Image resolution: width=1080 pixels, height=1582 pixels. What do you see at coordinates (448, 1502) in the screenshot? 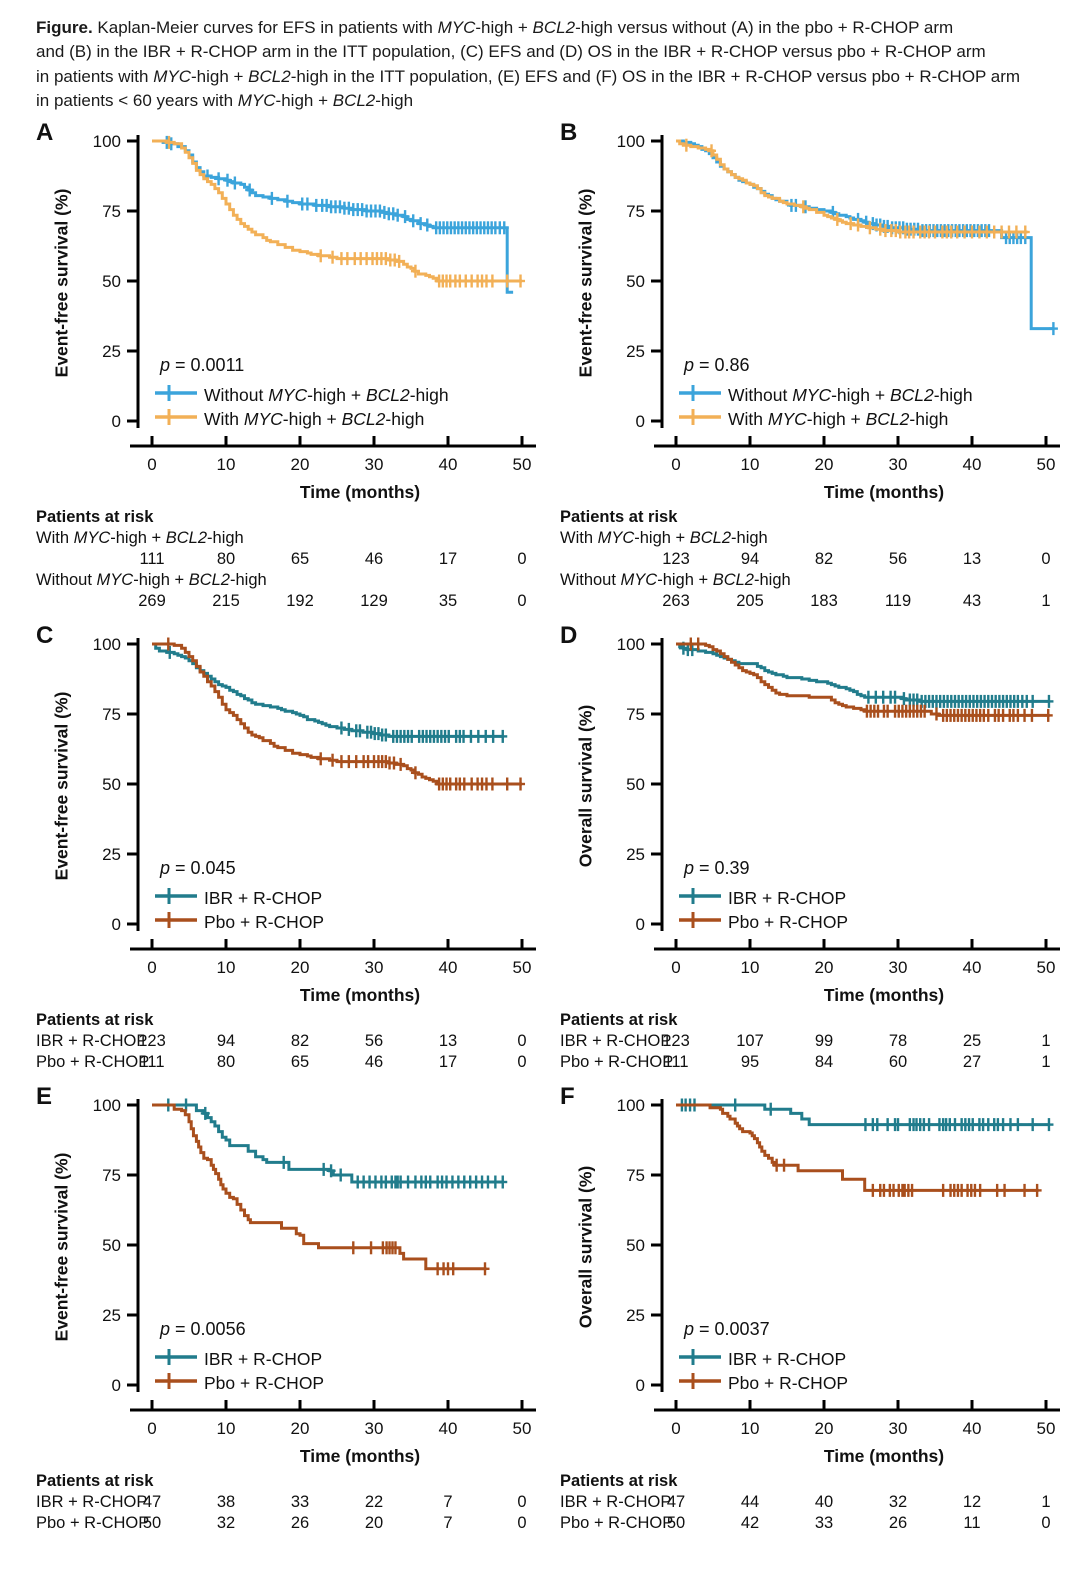
I see `risk-count: 7` at bounding box center [448, 1502].